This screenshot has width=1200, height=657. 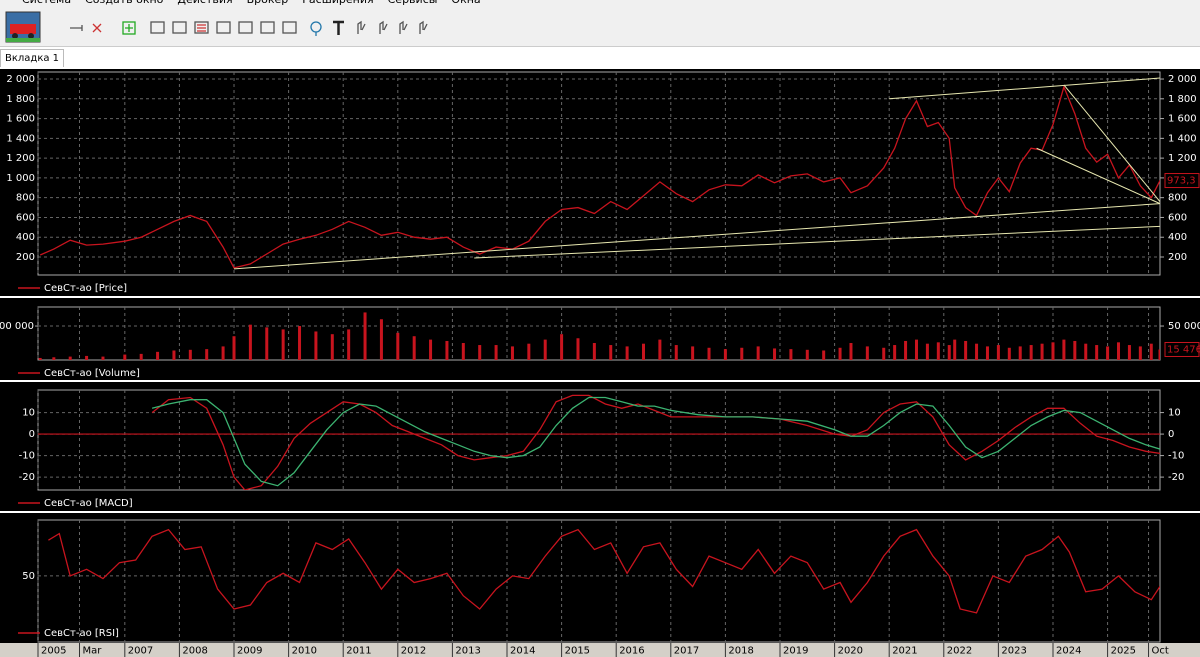 I want to click on tab-strip: Вкладка 1, so click(x=600, y=57).